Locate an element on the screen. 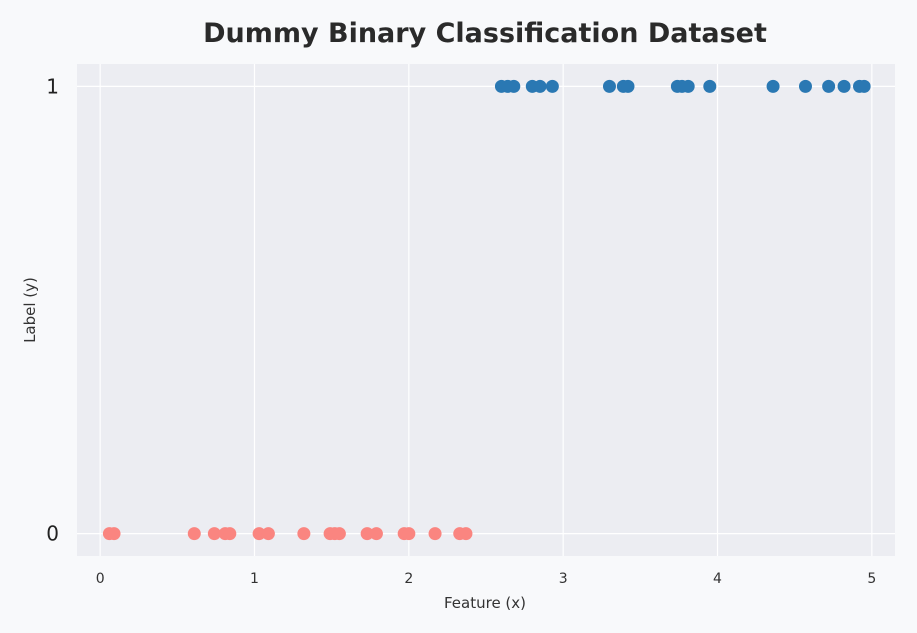  x-tick-label: 1 is located at coordinates (254, 579).